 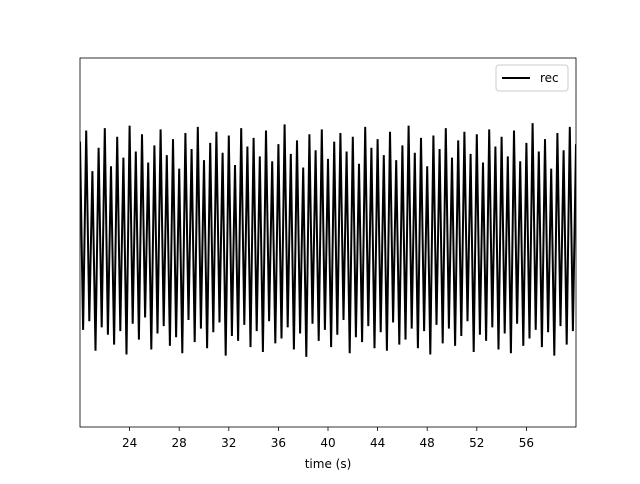 I want to click on legend-box, so click(x=532, y=78).